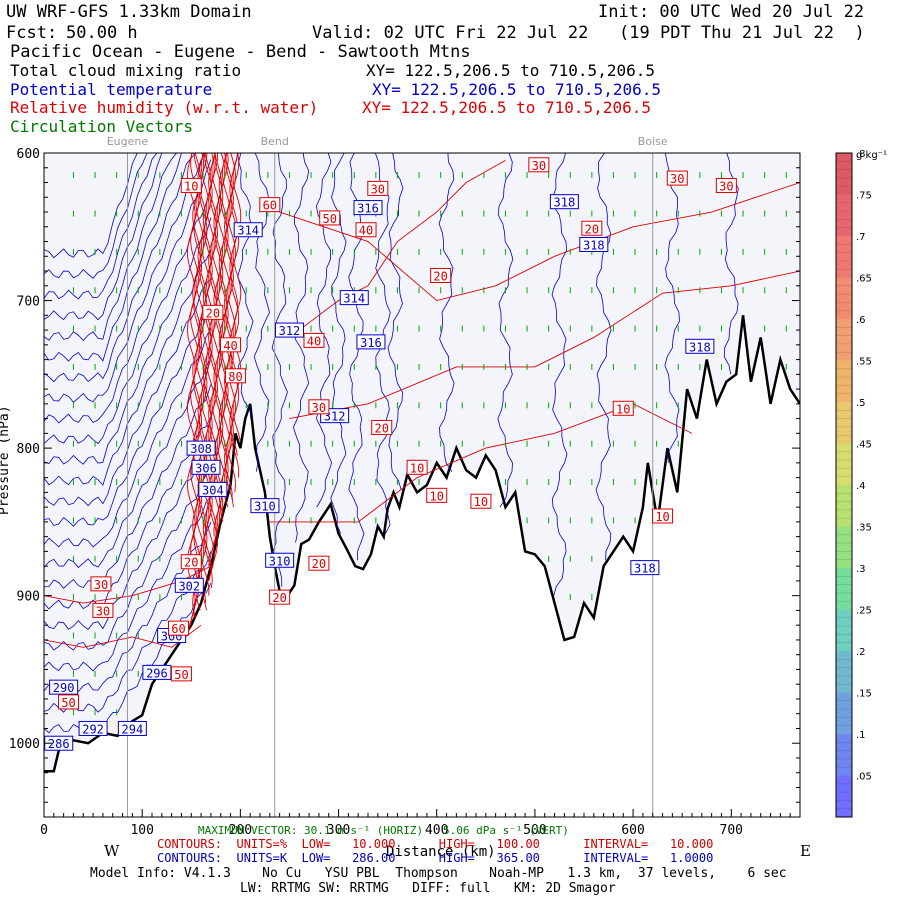 This screenshot has height=900, width=900. Describe the element at coordinates (436, 830) in the screenshot. I see `x-tick-label: 400` at that location.